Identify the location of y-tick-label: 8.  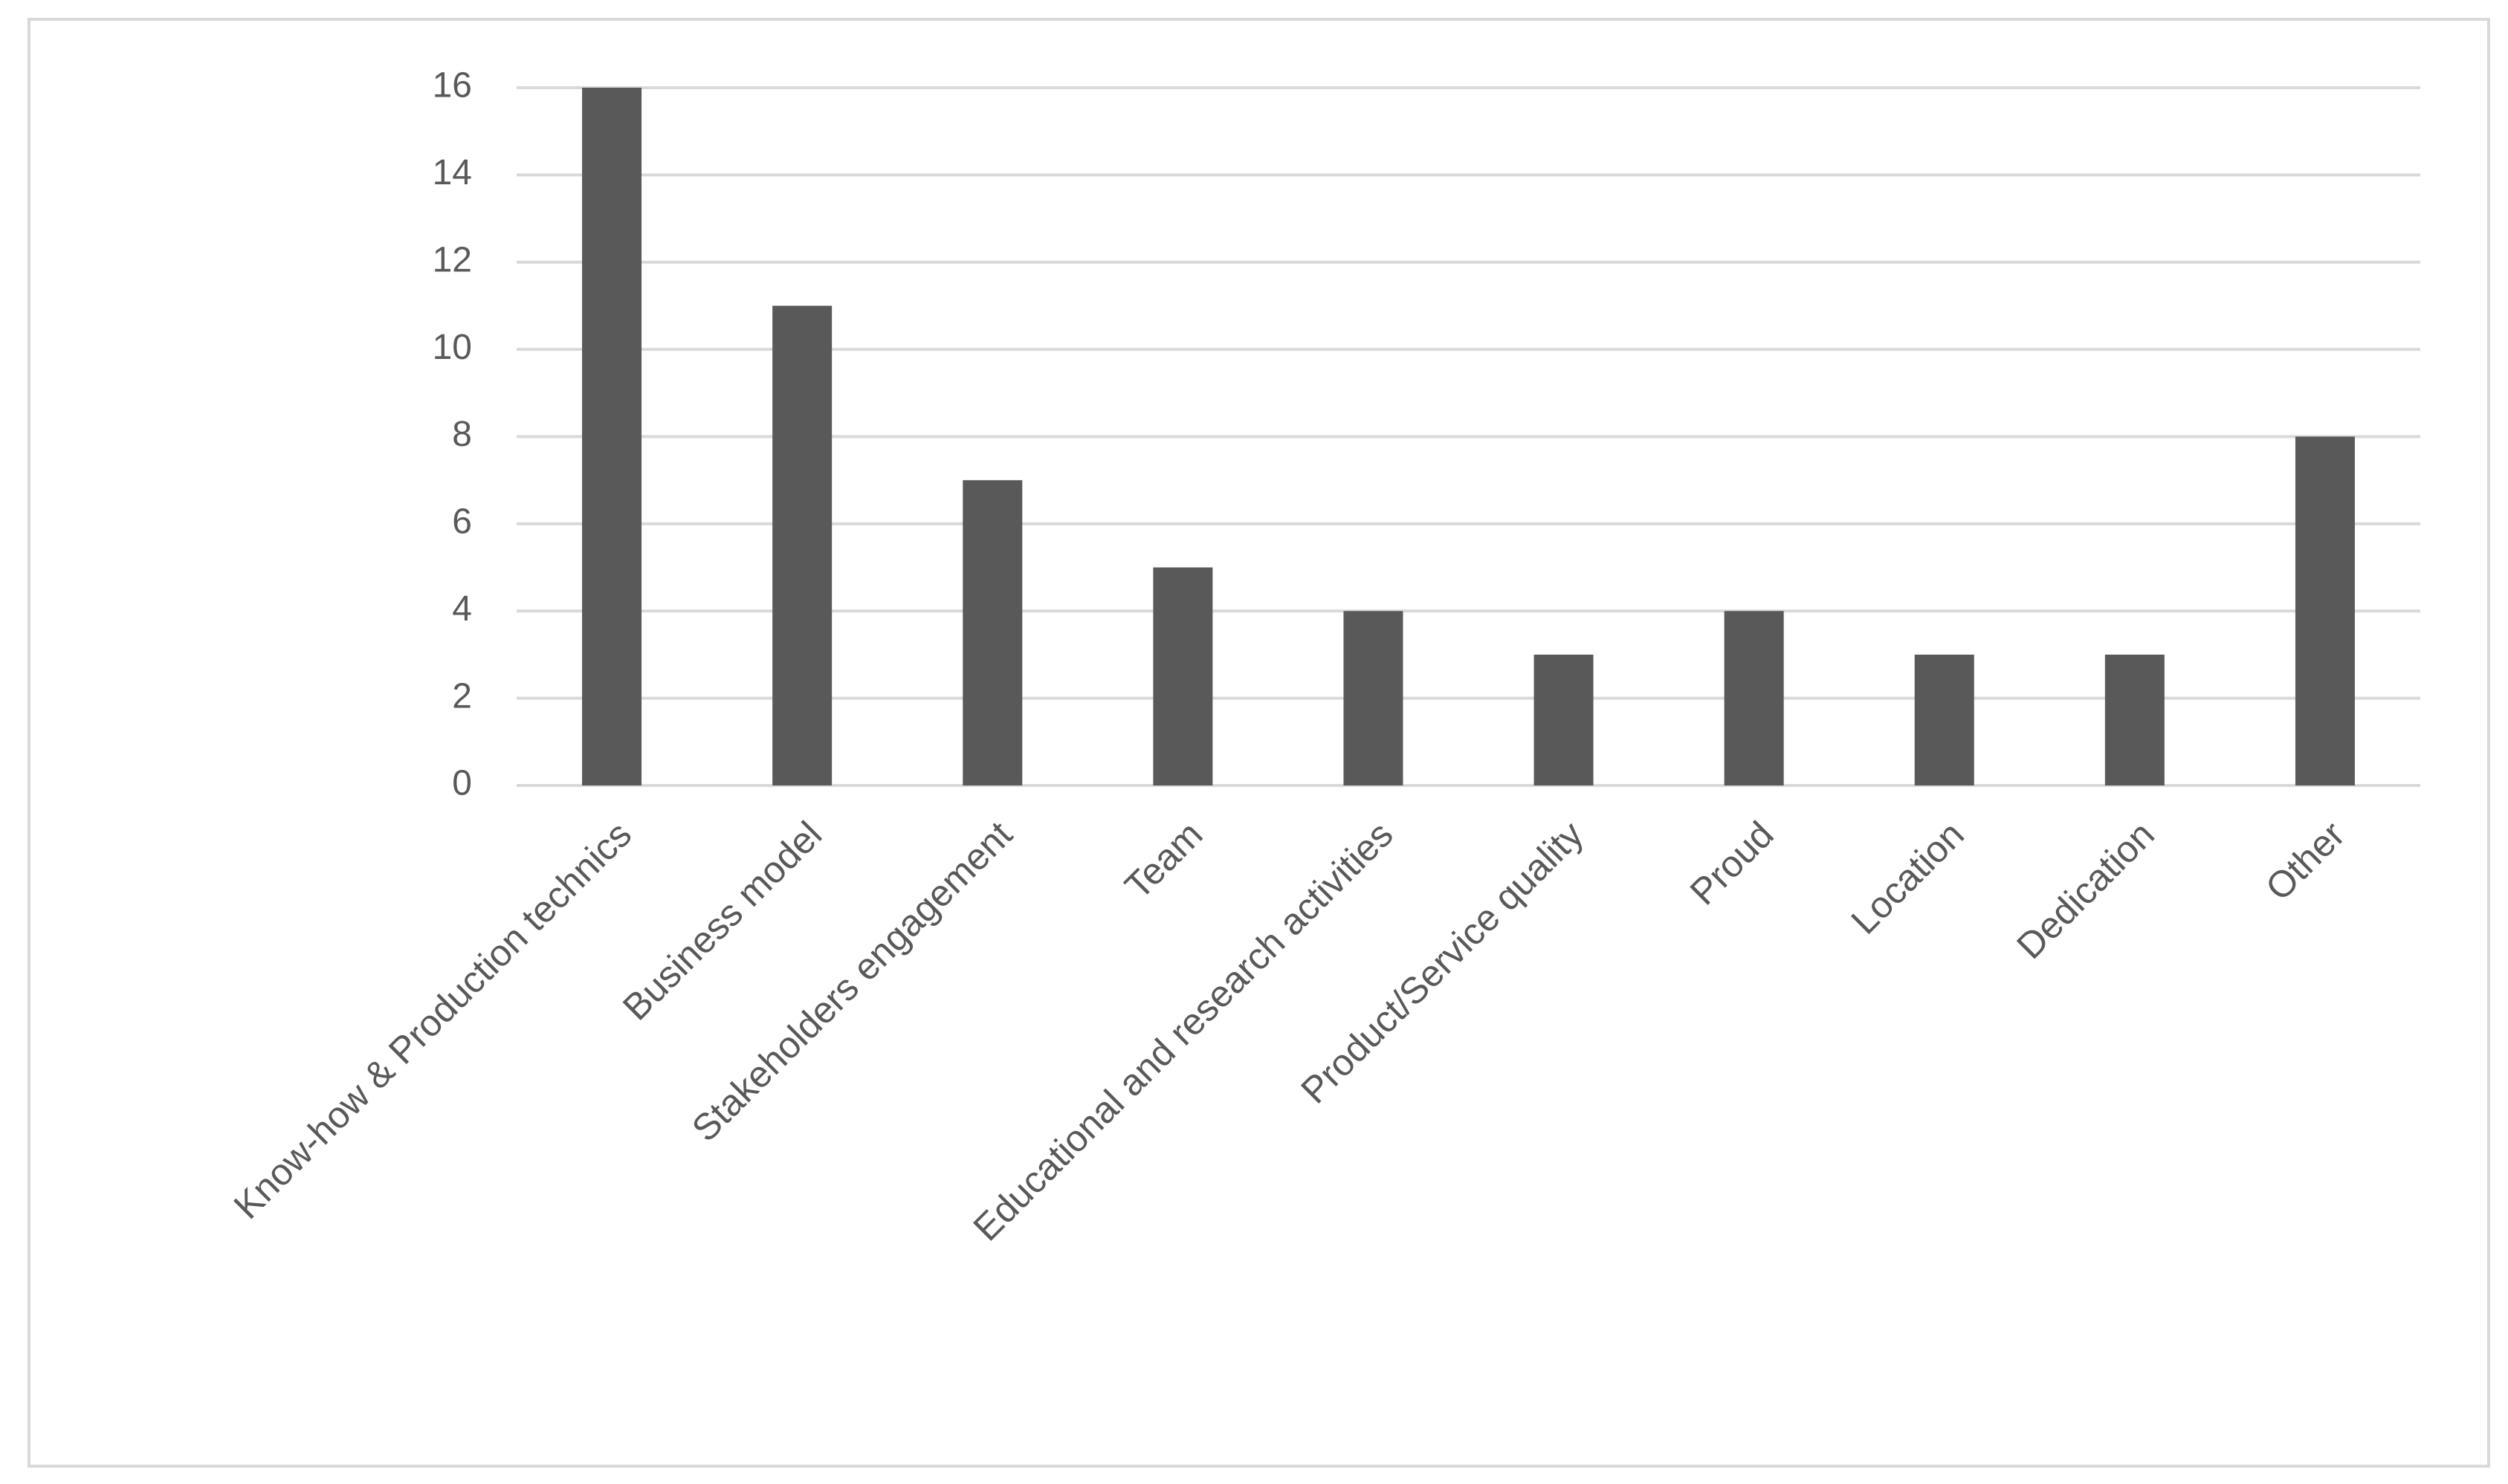
(462, 435).